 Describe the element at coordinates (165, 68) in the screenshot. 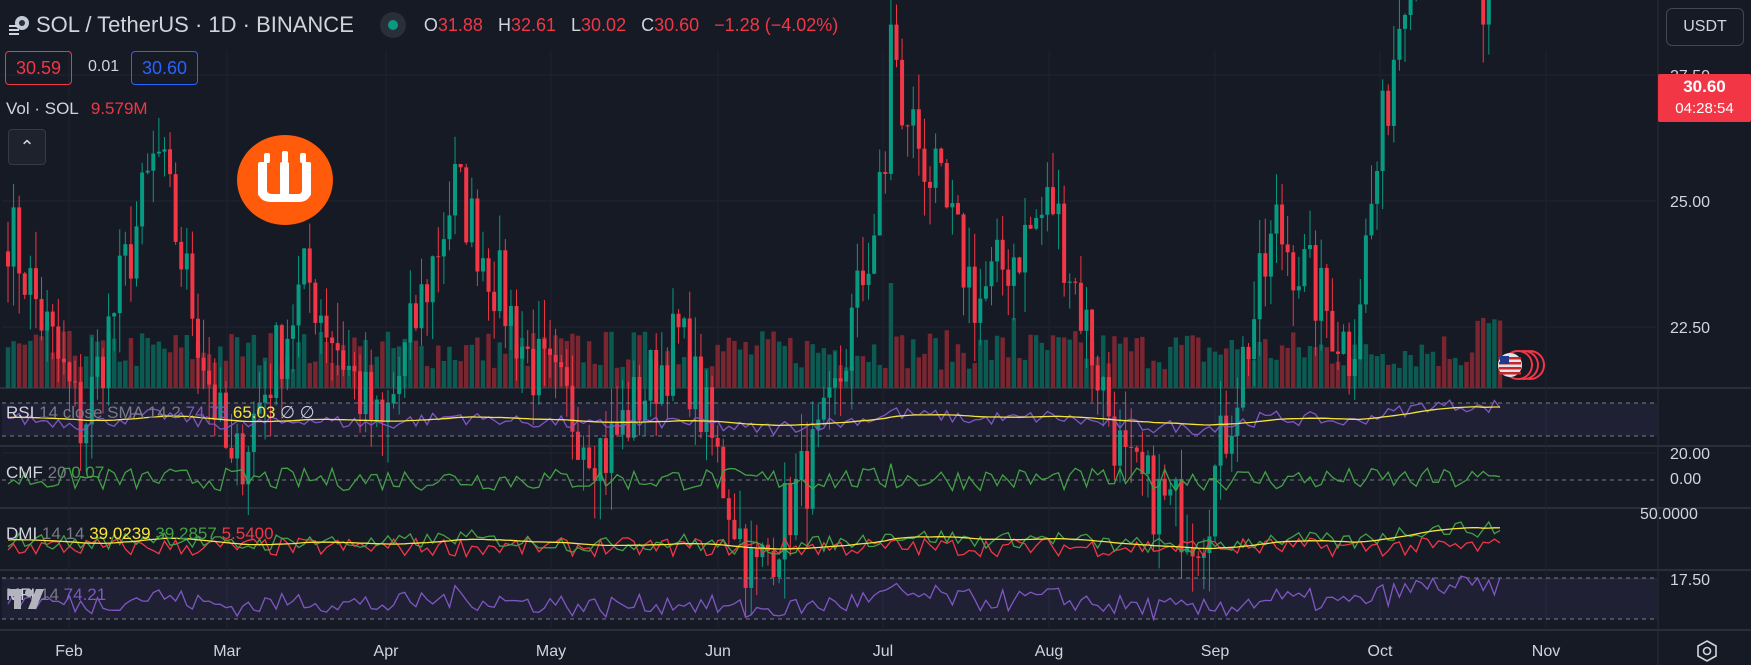

I see `buy-price-box: 30.60` at that location.